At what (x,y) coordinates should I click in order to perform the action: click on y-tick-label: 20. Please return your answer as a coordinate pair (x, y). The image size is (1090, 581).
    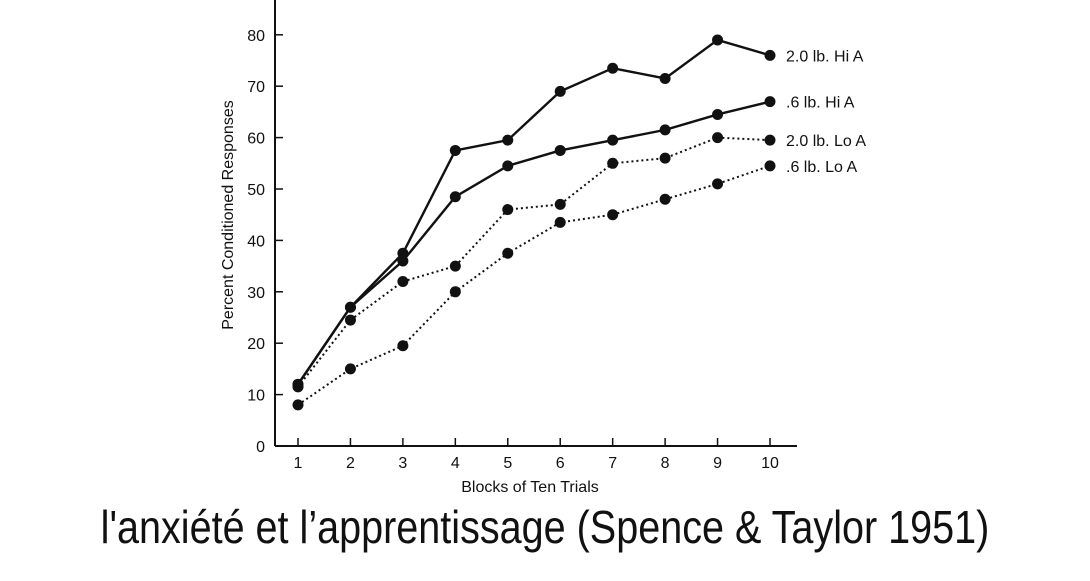
    Looking at the image, I should click on (256, 344).